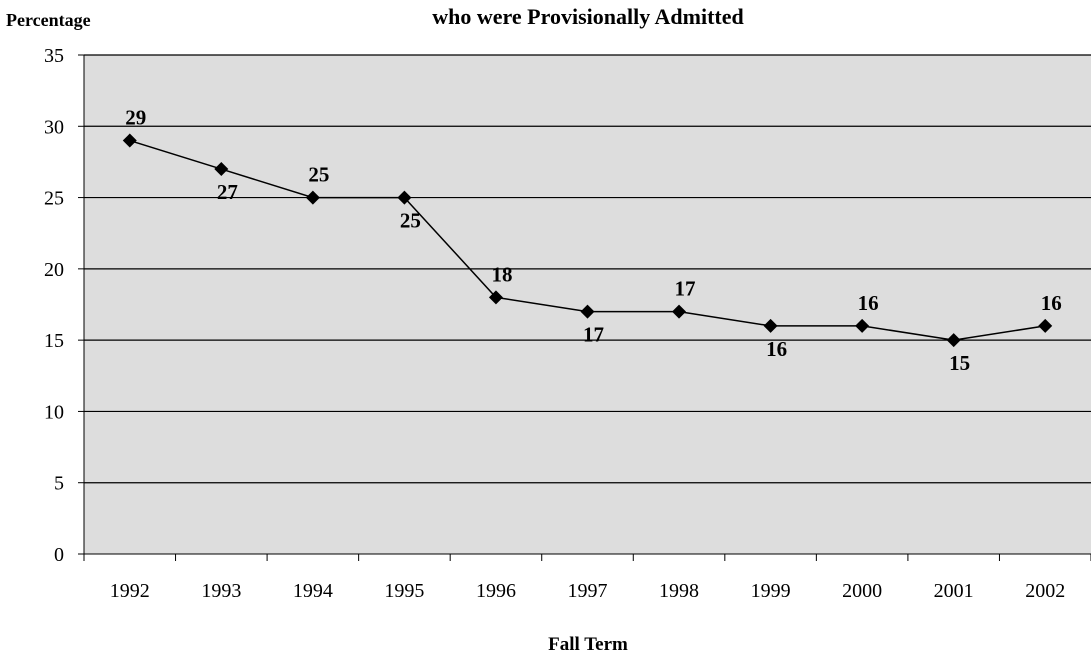 The image size is (1091, 658). I want to click on y-tick-label: 10, so click(54, 412).